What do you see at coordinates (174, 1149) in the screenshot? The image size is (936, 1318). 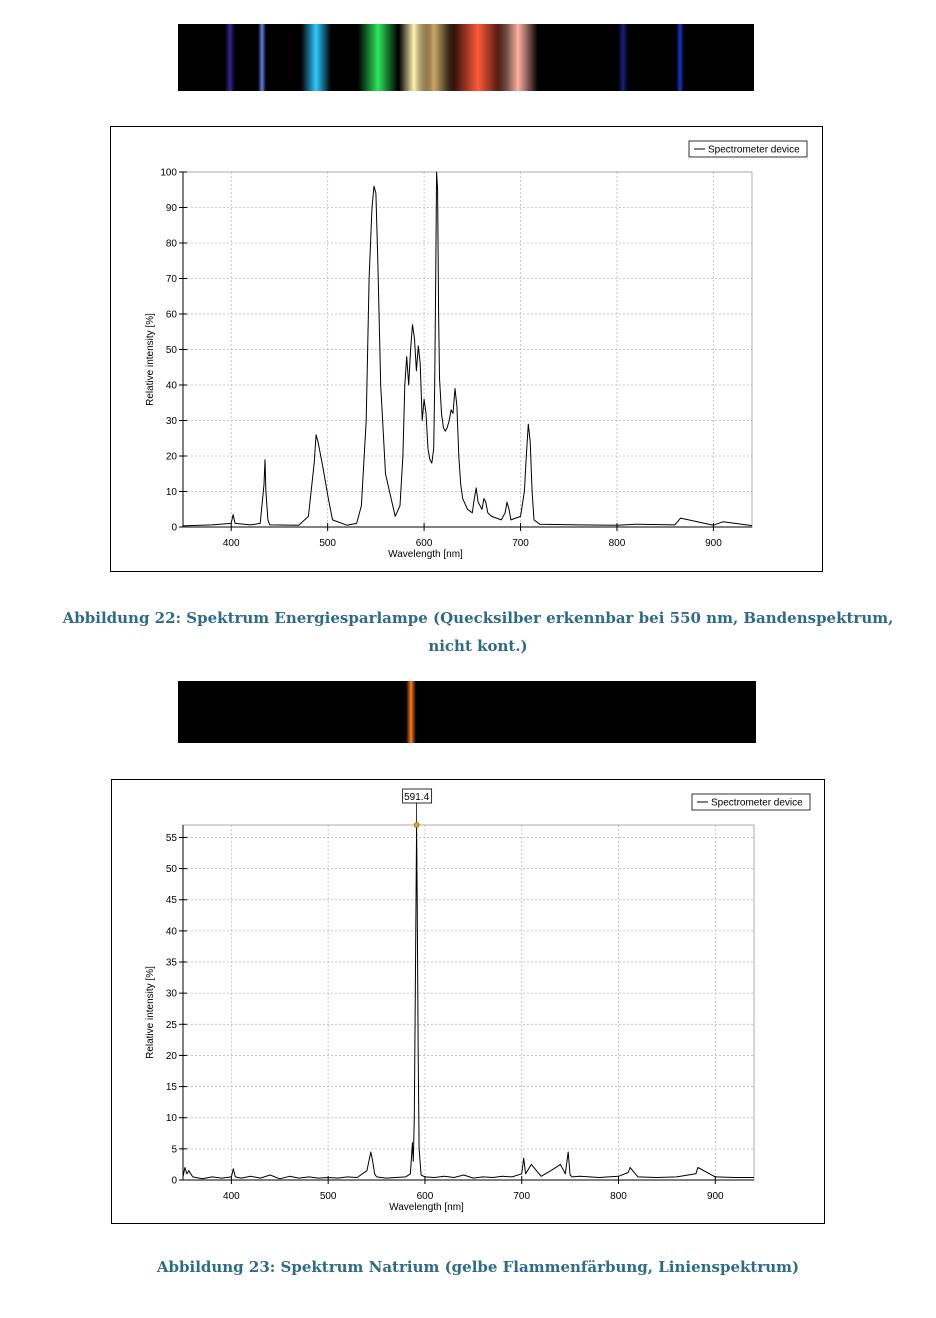 I see `y-tick-label: 5` at bounding box center [174, 1149].